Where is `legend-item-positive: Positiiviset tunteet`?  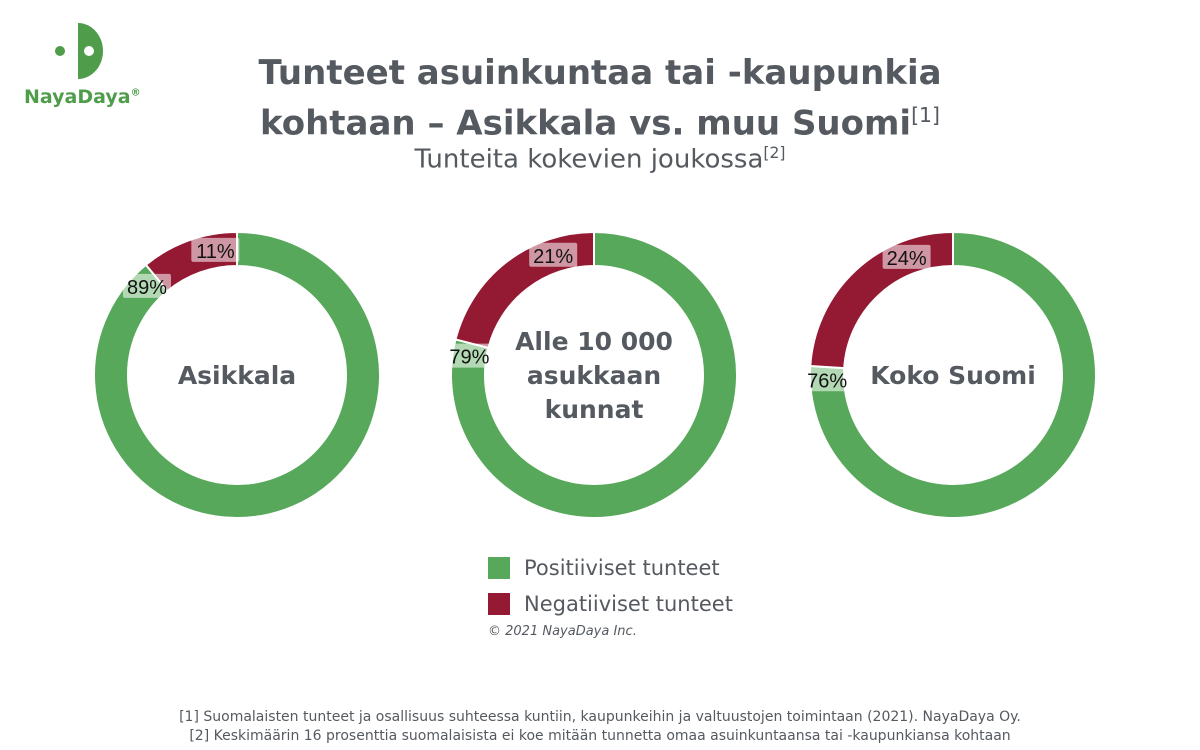 legend-item-positive: Positiiviset tunteet is located at coordinates (610, 568).